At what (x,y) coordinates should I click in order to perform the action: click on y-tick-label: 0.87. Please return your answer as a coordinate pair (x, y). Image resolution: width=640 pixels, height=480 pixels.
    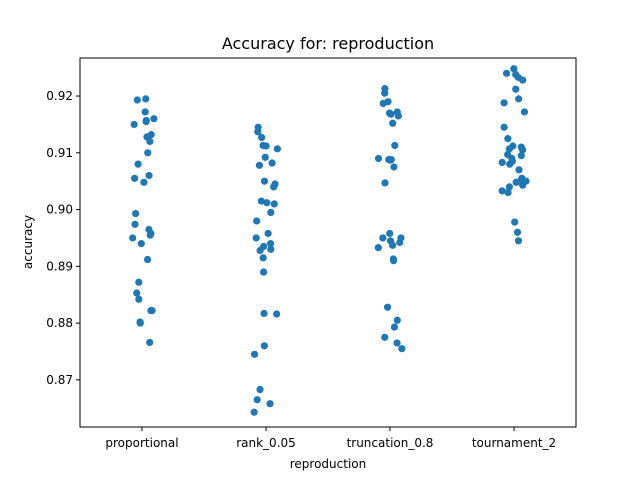
    Looking at the image, I should click on (59, 380).